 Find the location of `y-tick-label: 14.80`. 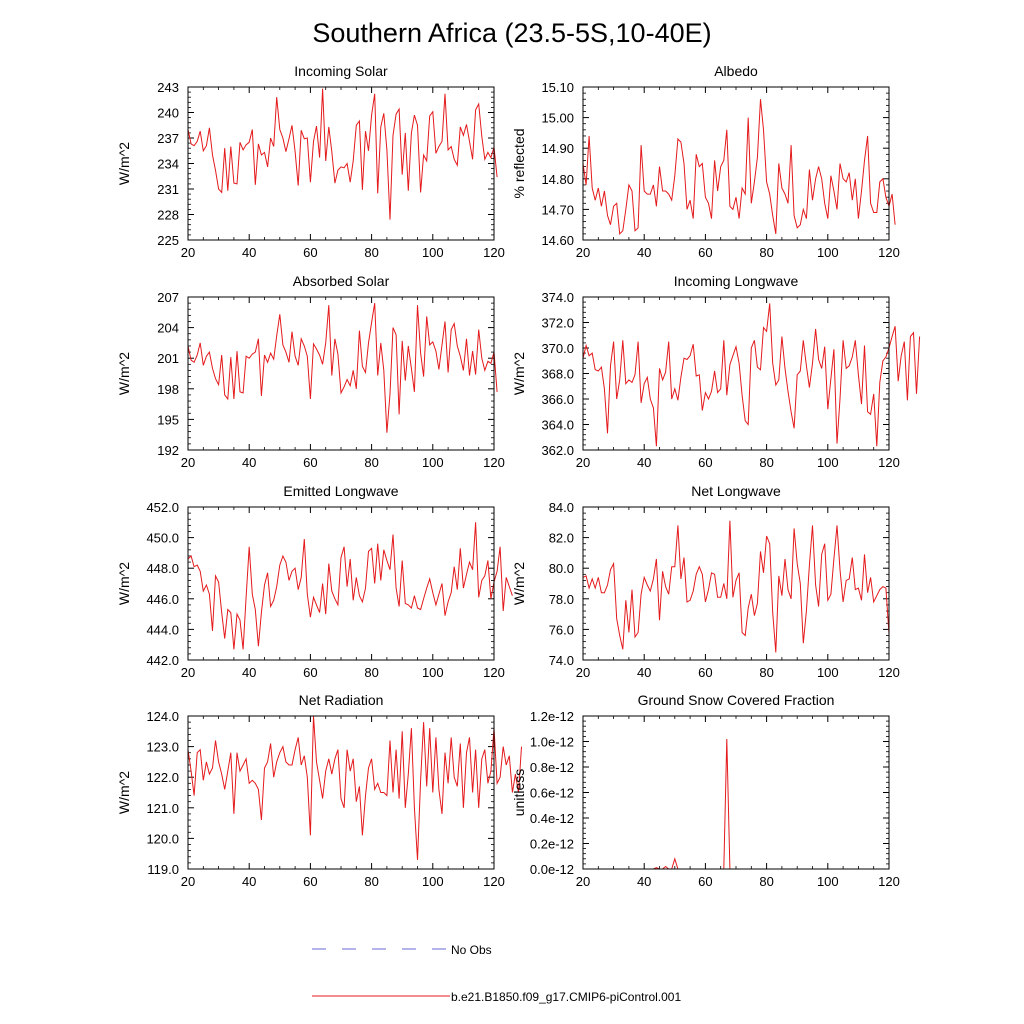

y-tick-label: 14.80 is located at coordinates (557, 179).